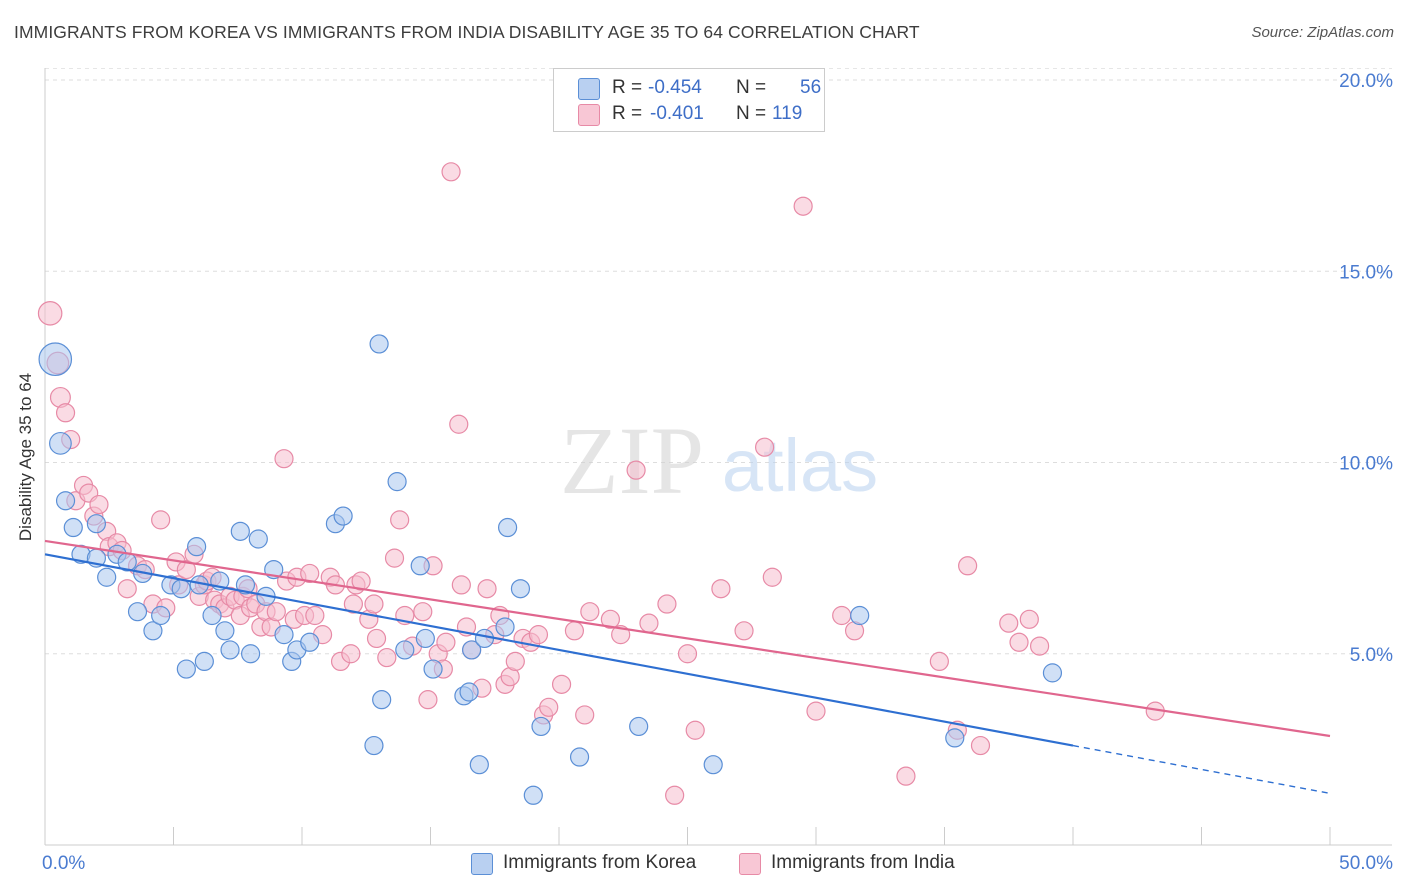 This screenshot has width=1406, height=892. Describe the element at coordinates (719, 460) in the screenshot. I see `watermark: ZIP atlas` at that location.